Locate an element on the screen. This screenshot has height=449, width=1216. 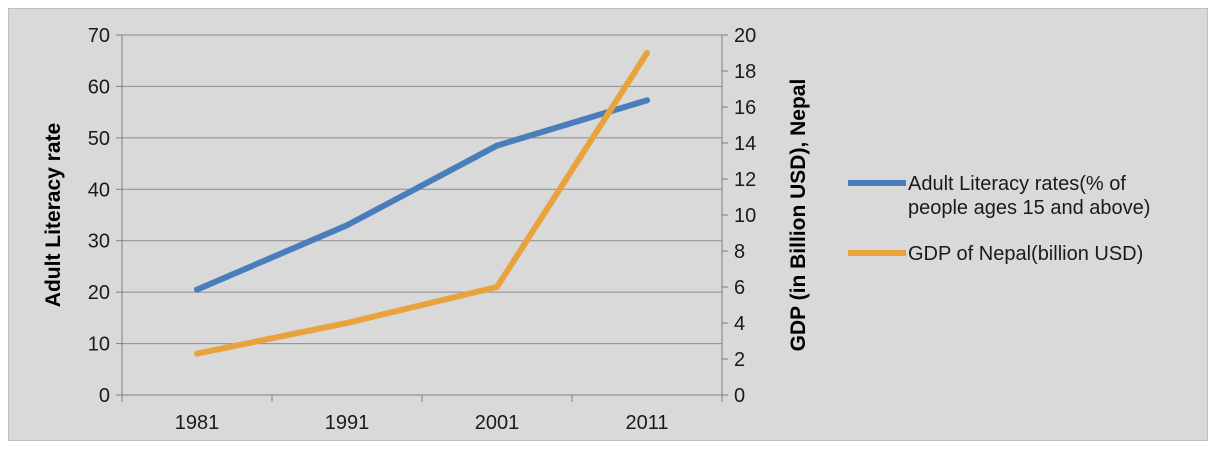
x-axis-tick-label: 2001 is located at coordinates (497, 423).